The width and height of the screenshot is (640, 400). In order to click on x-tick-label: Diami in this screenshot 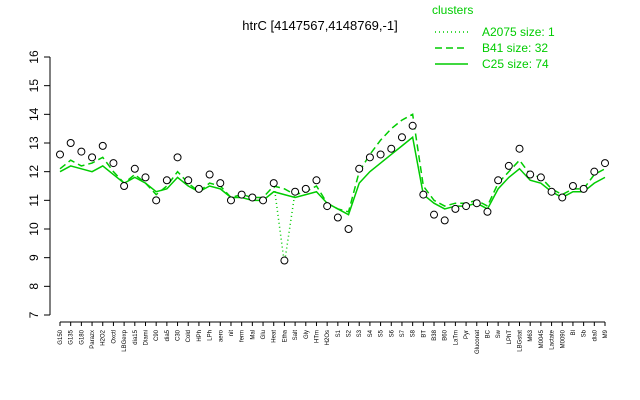, I will do `click(146, 337)`.